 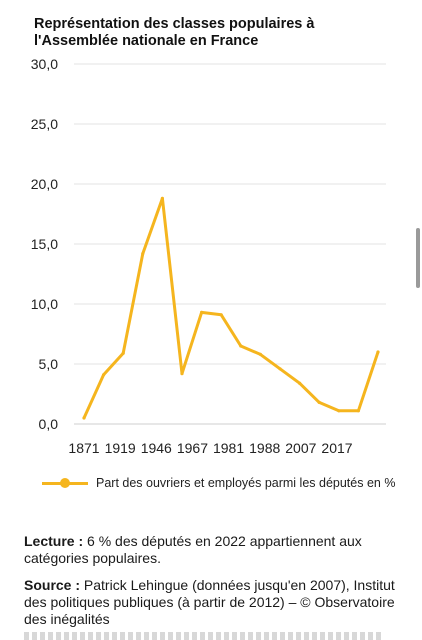 I want to click on x-tick-label: 1871, so click(x=83, y=448).